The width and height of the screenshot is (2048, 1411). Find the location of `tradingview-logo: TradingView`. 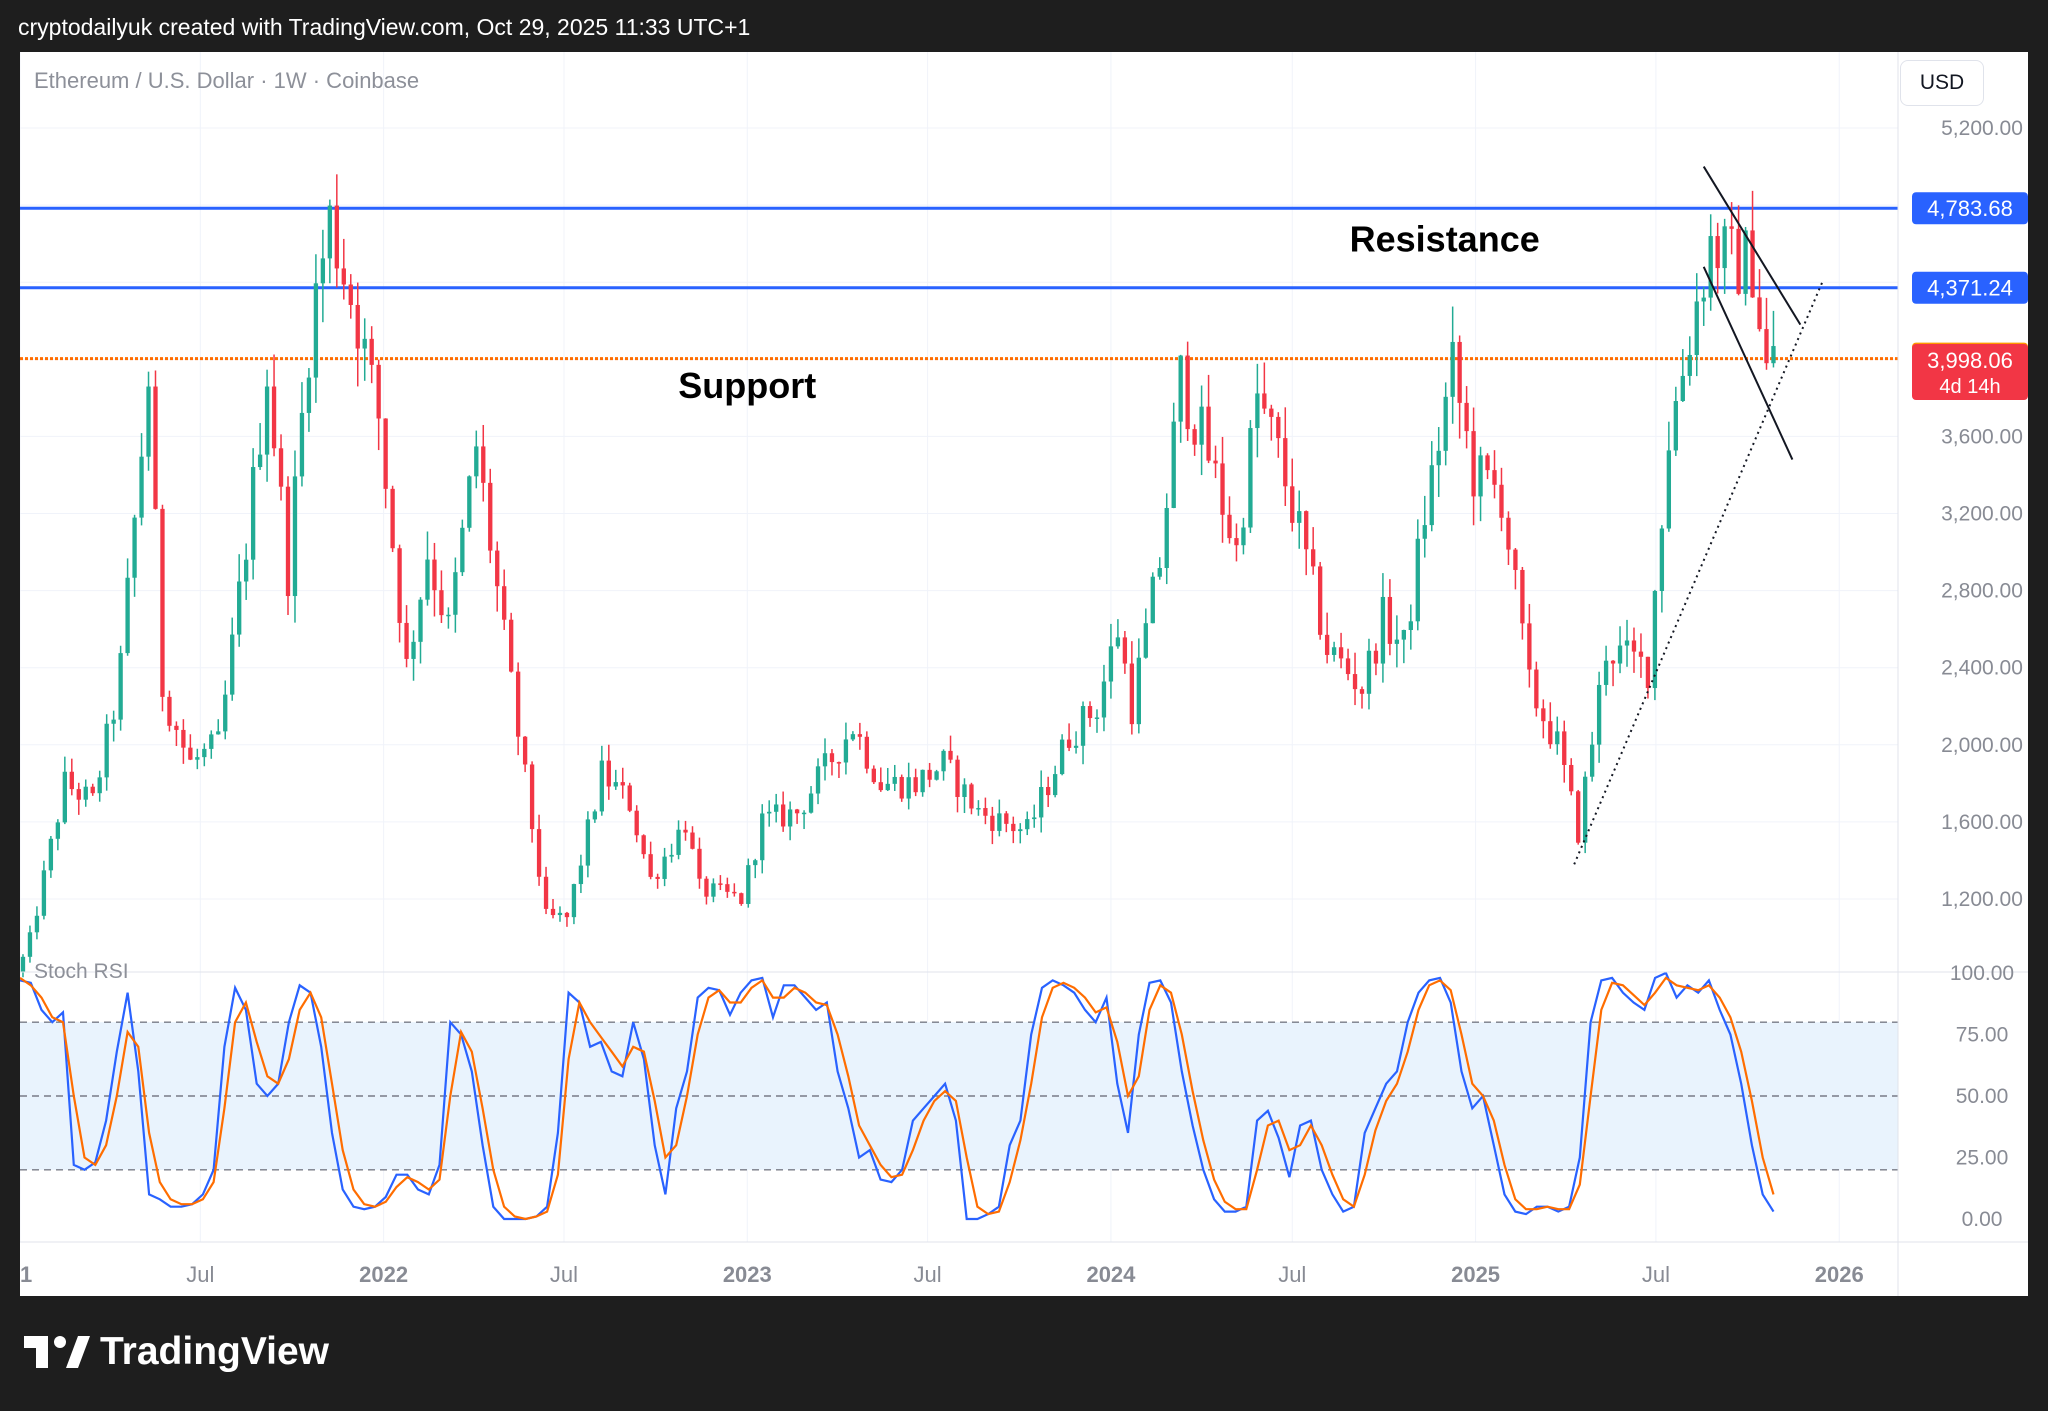

tradingview-logo: TradingView is located at coordinates (175, 1352).